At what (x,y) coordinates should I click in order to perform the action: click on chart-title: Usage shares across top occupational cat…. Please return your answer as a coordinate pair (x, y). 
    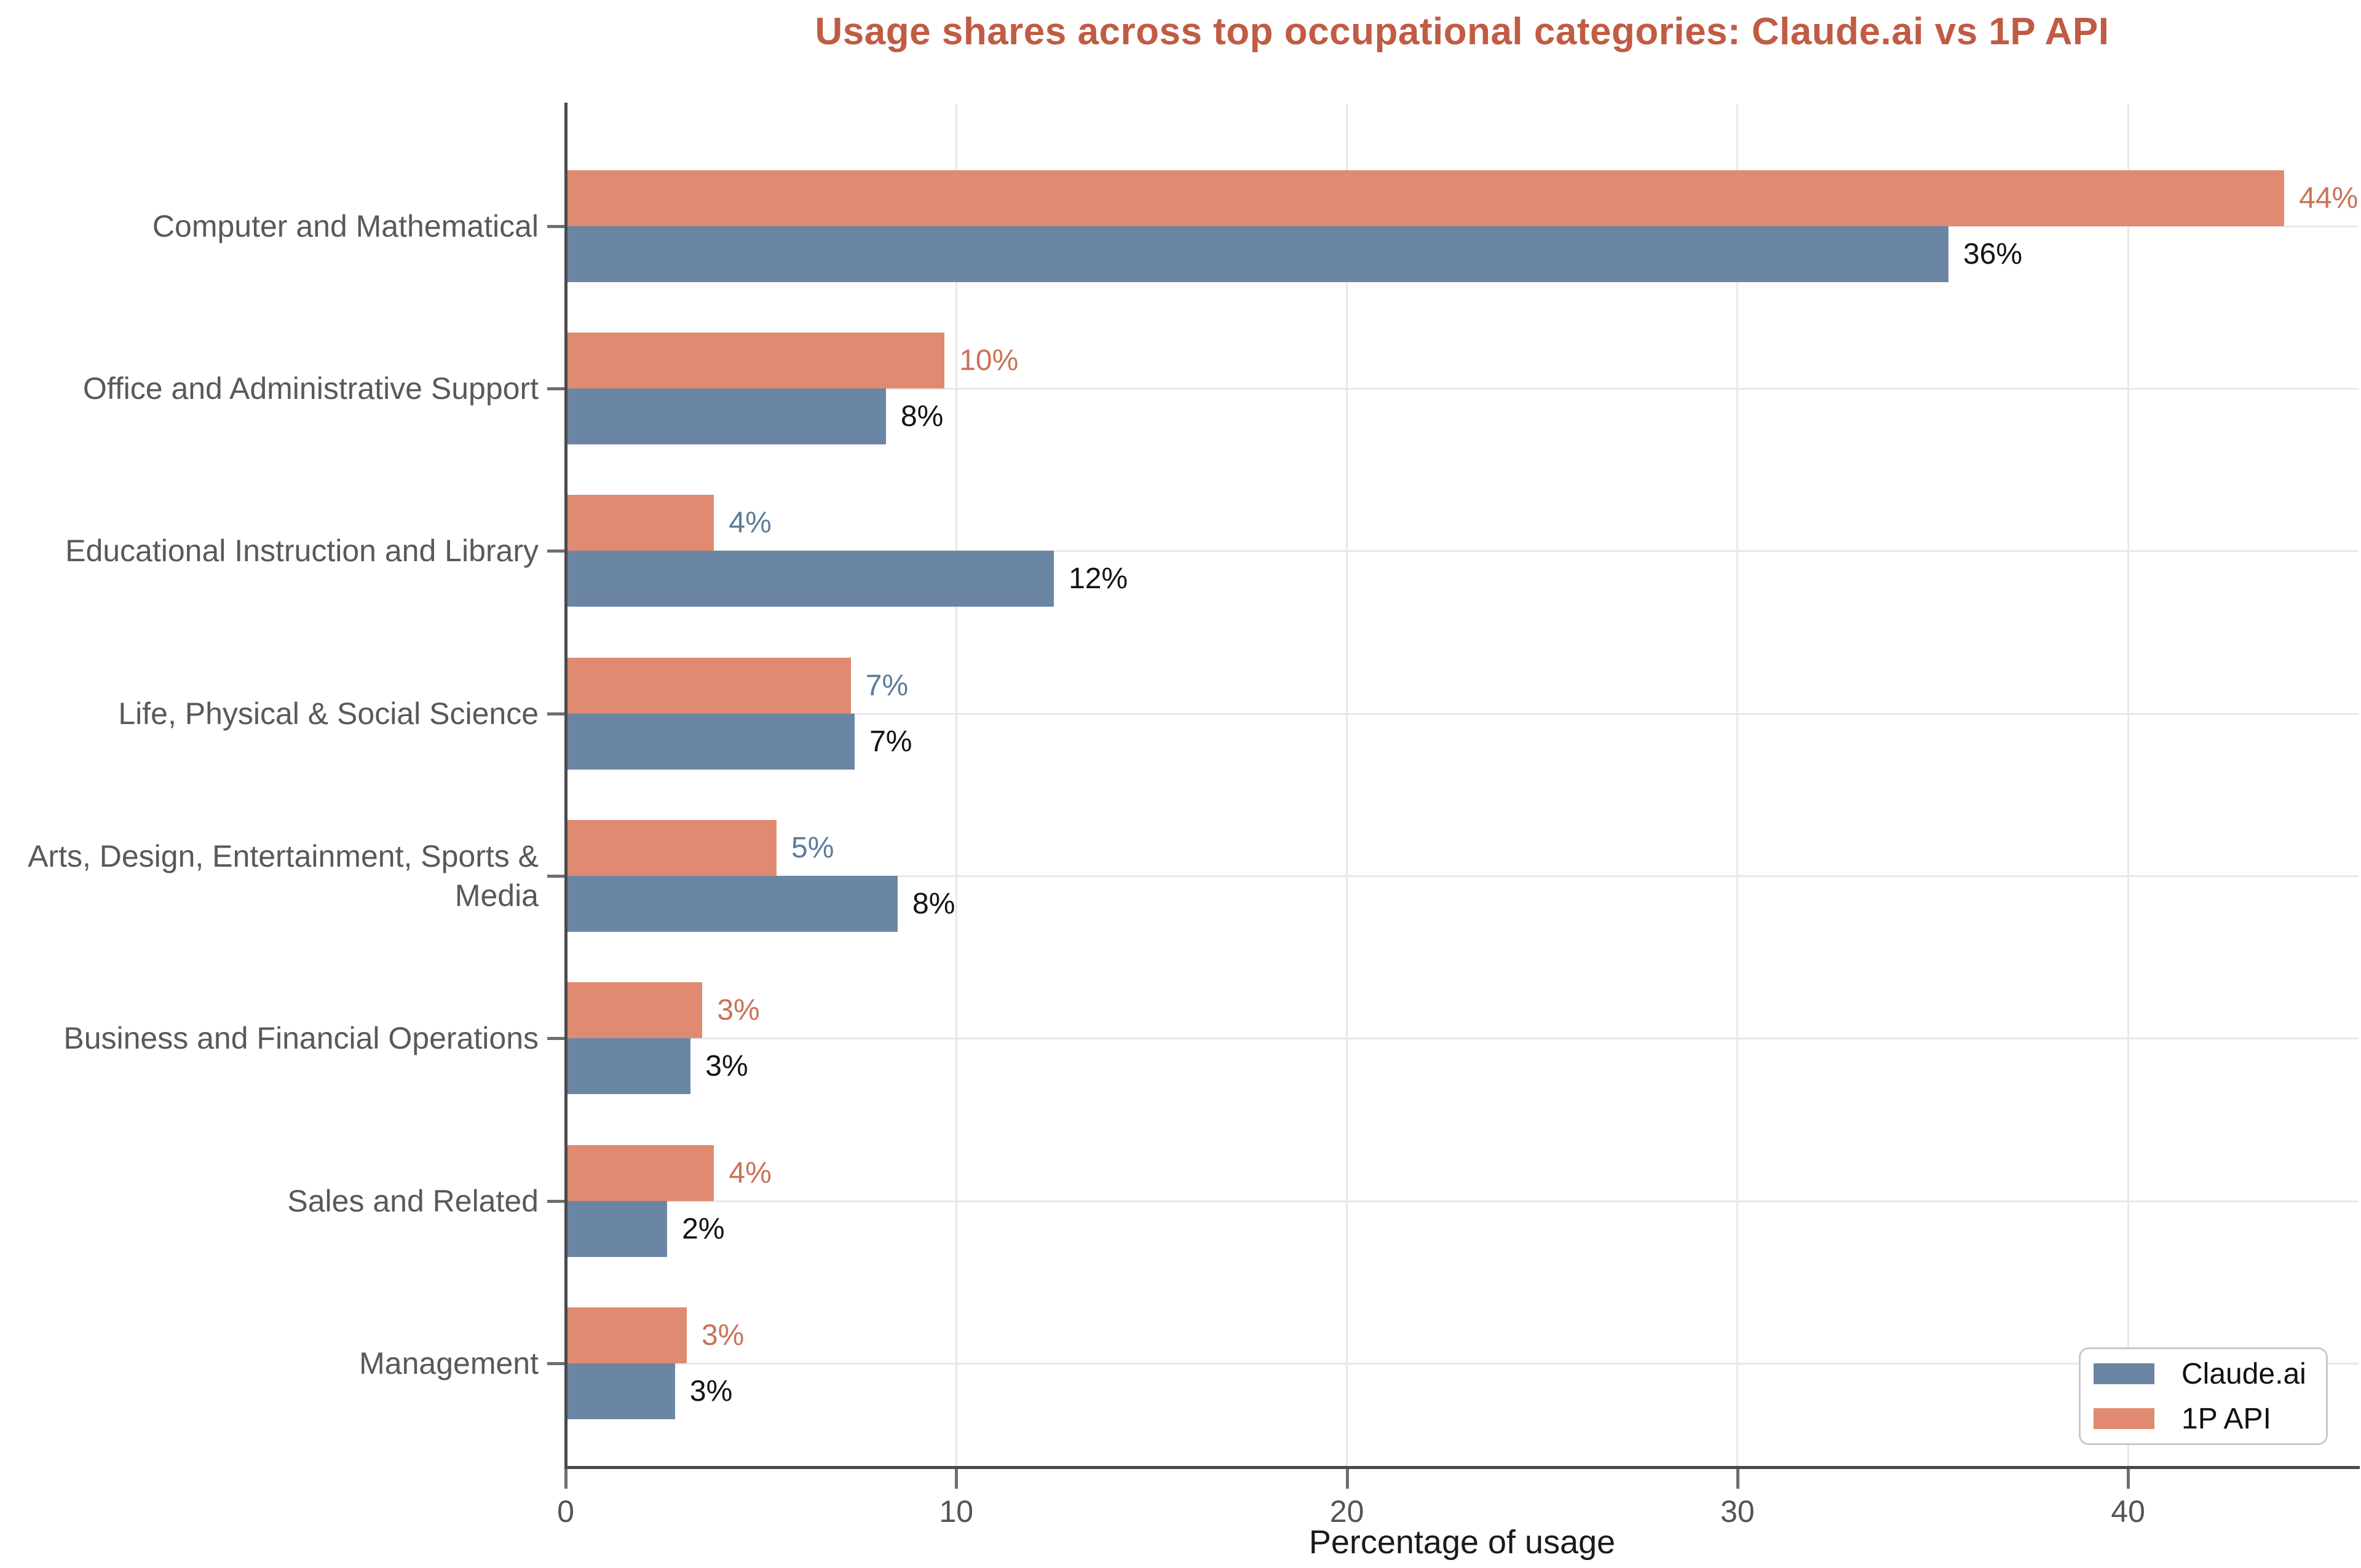
    Looking at the image, I should click on (1462, 31).